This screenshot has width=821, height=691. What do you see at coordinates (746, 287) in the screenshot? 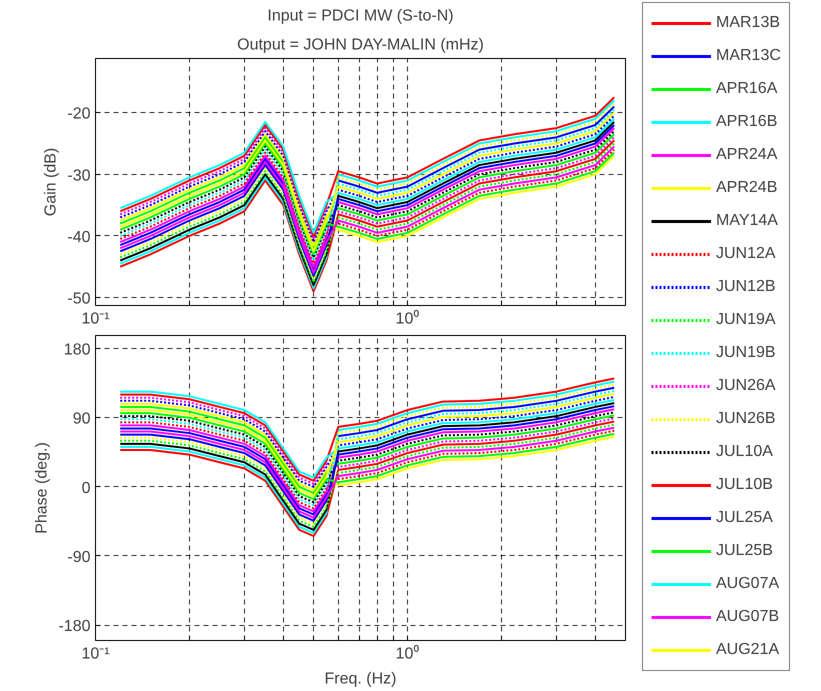
I see `legend-label: JUN12B` at bounding box center [746, 287].